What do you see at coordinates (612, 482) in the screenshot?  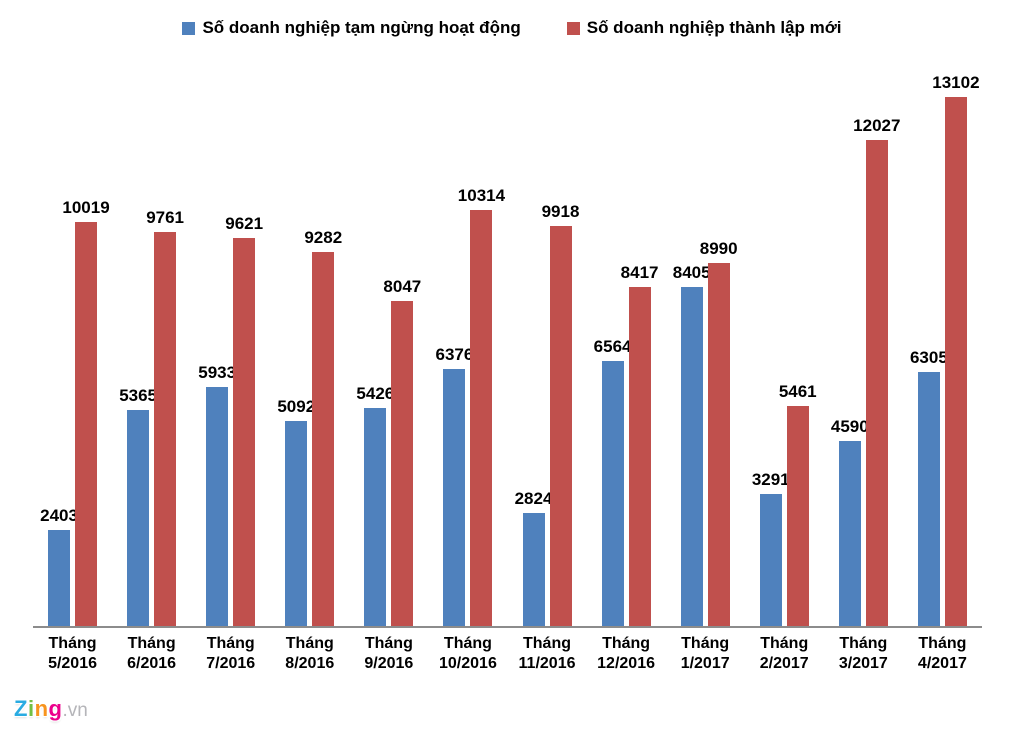 I see `bar-suspended: 6564` at bounding box center [612, 482].